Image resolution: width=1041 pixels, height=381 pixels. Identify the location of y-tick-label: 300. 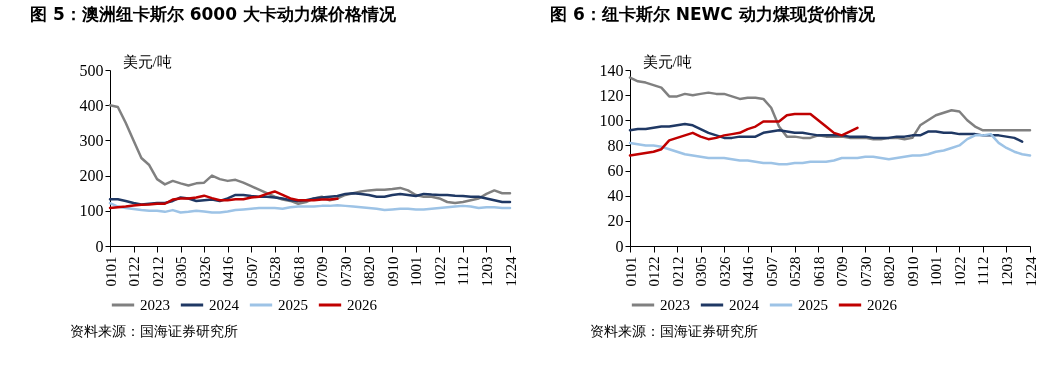
(91, 140).